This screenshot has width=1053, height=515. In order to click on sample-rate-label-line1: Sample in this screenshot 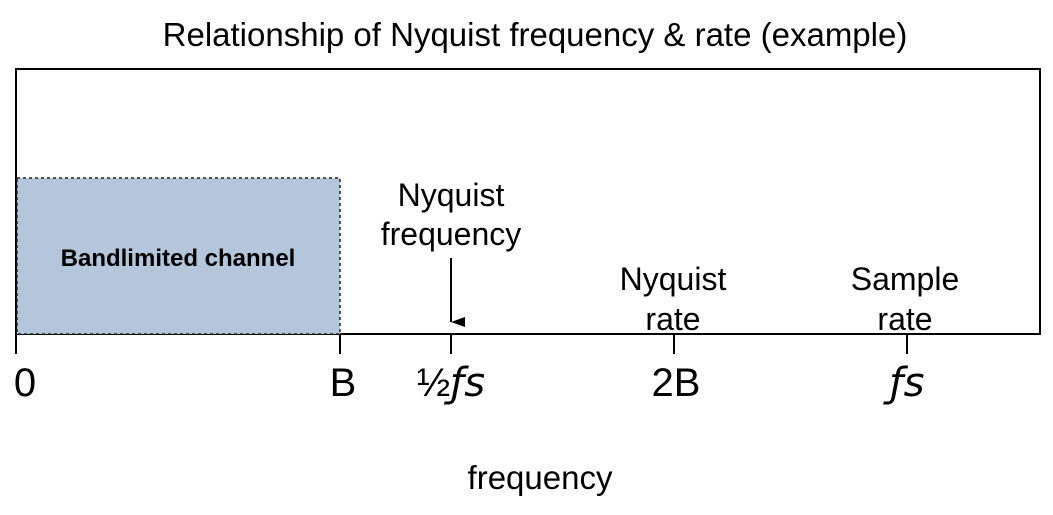, I will do `click(905, 279)`.